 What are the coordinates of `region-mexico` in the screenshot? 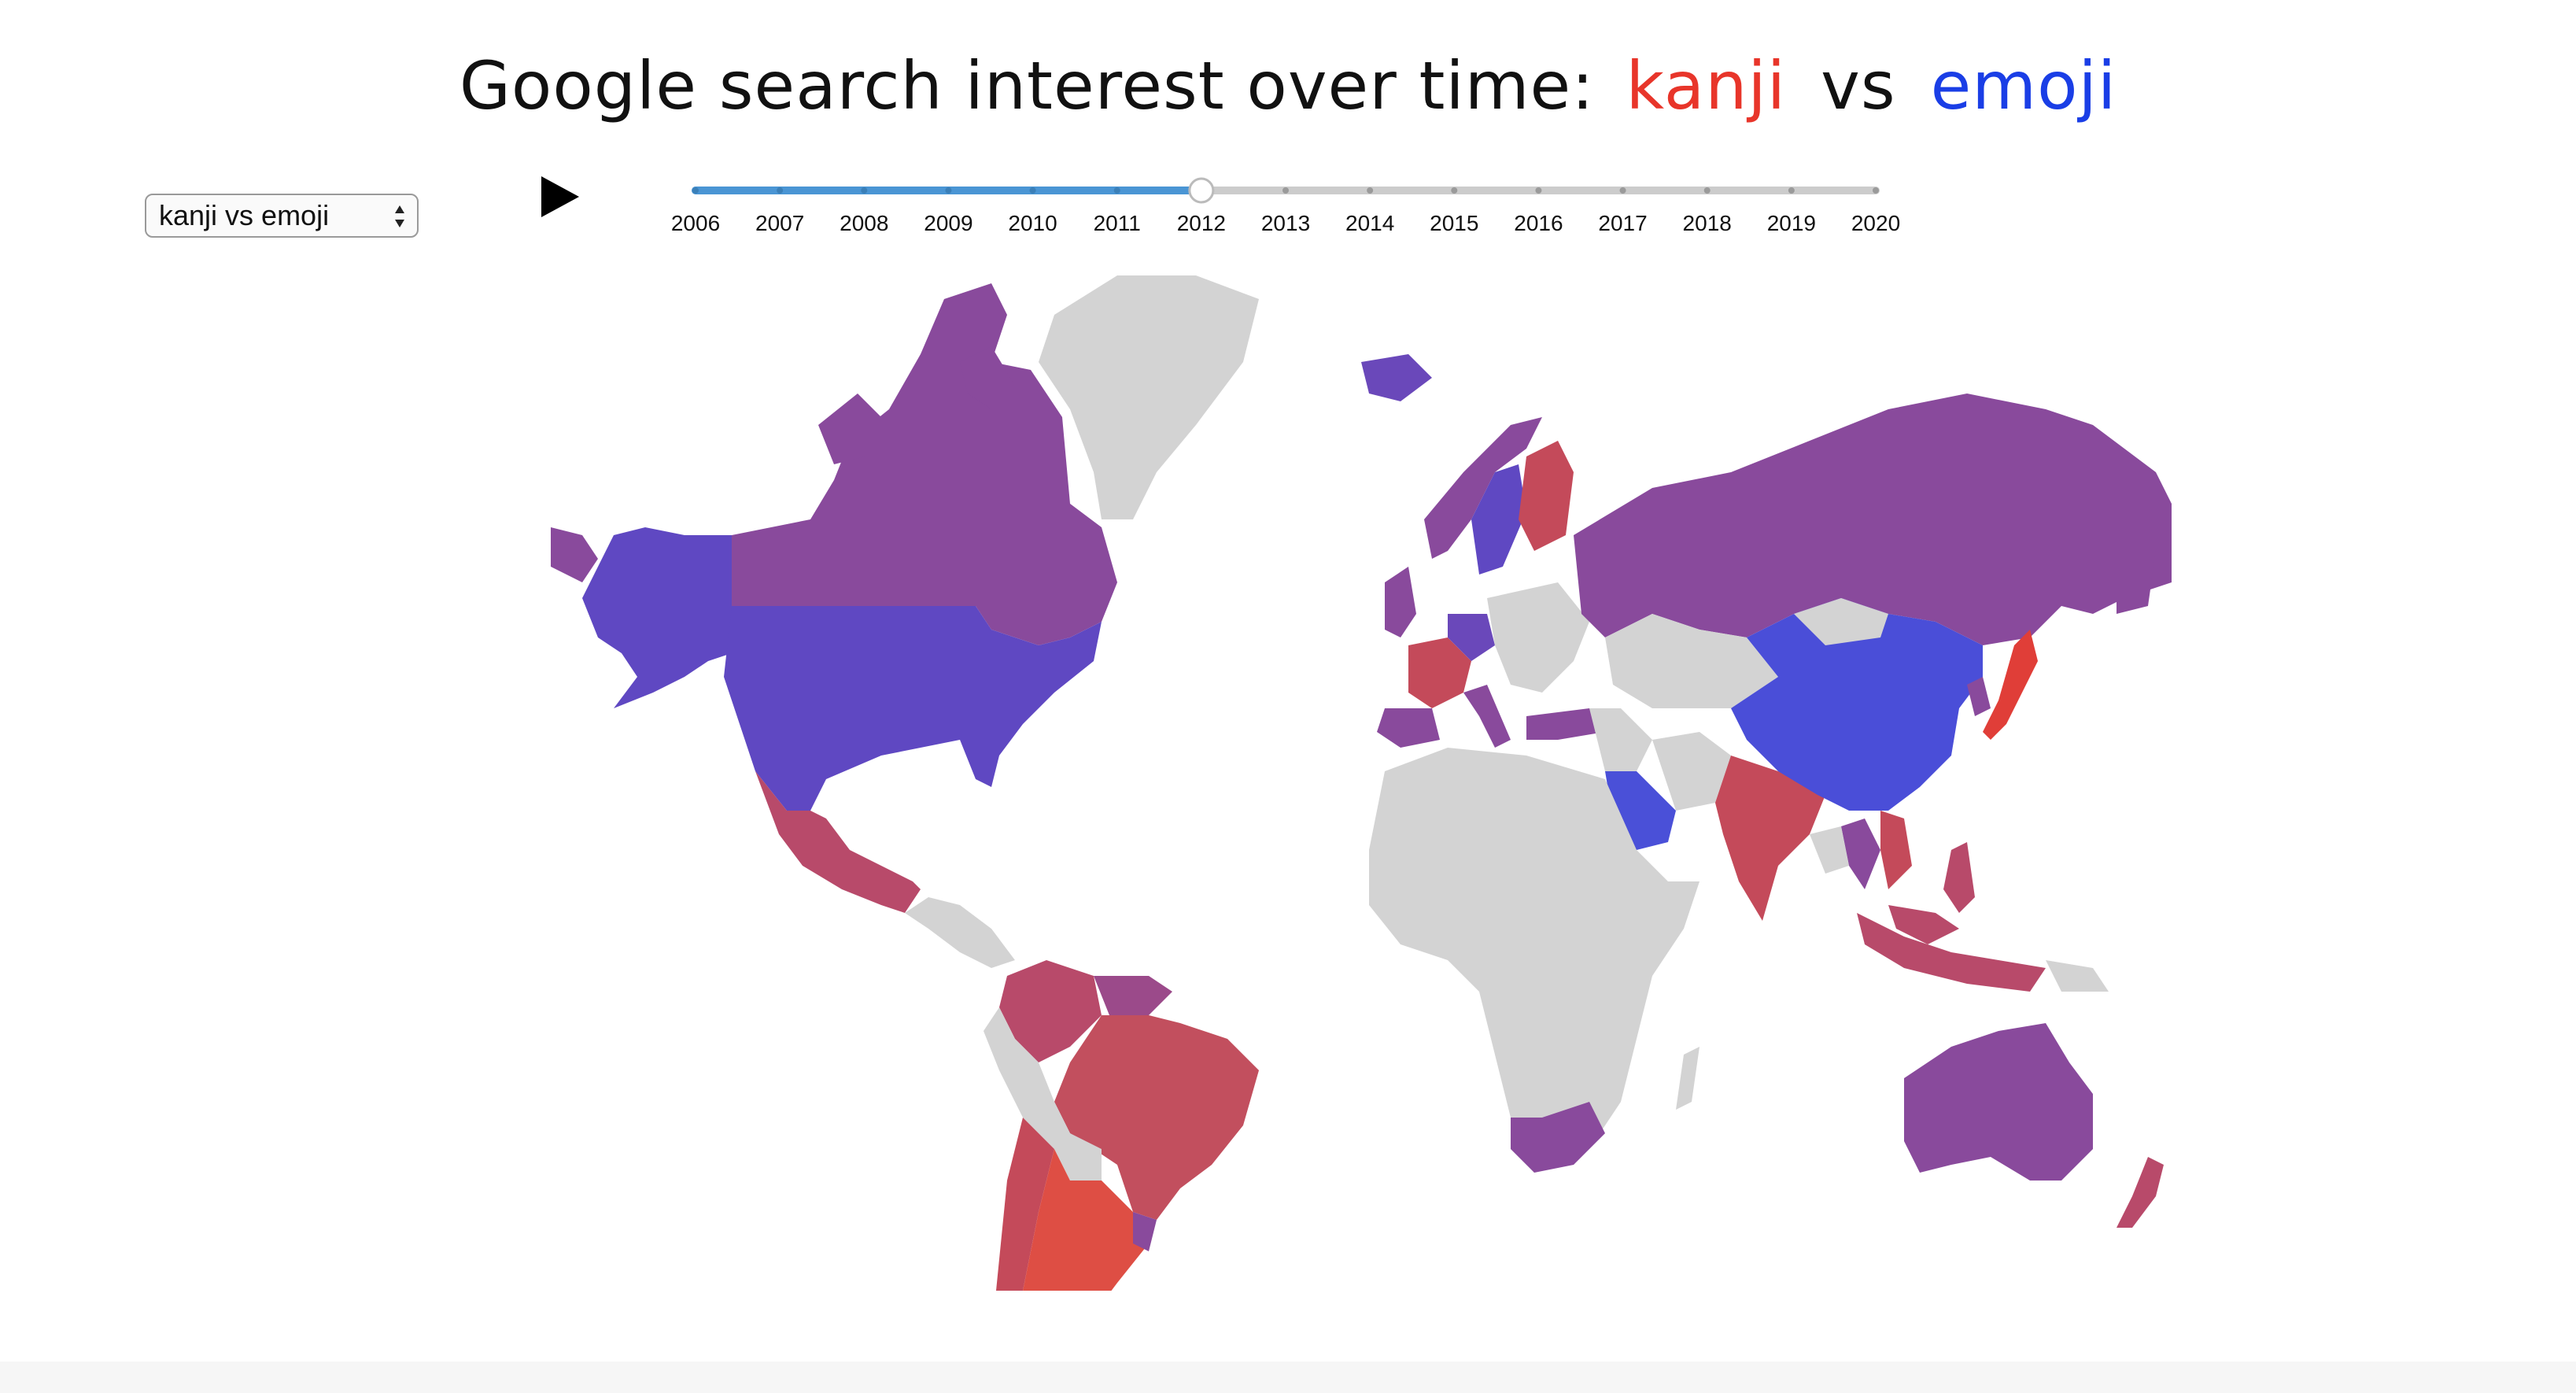 It's located at (838, 842).